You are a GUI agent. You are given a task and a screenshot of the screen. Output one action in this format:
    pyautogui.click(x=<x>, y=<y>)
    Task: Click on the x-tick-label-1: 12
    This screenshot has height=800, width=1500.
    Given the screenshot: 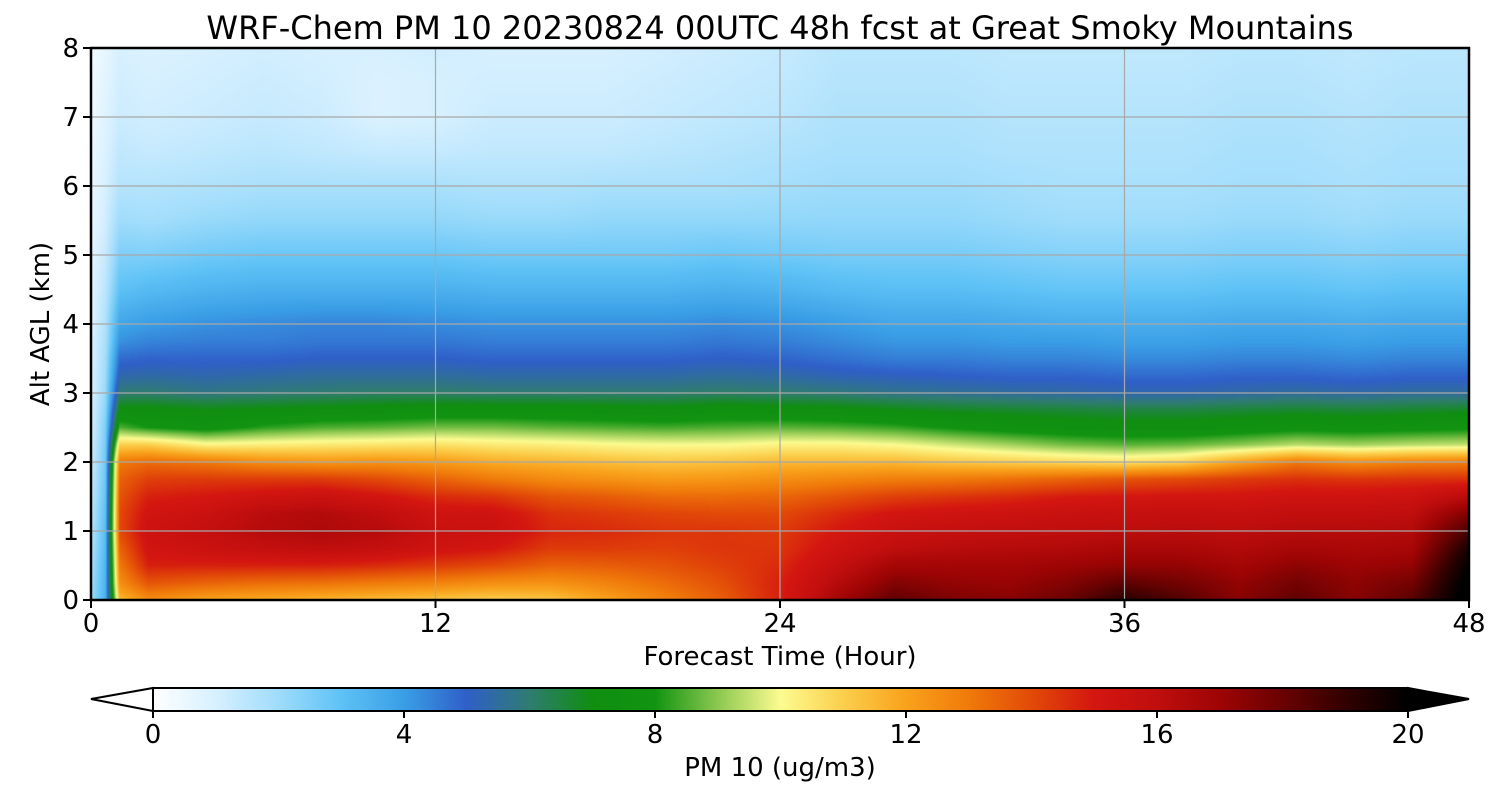 What is the action you would take?
    pyautogui.click(x=435, y=624)
    